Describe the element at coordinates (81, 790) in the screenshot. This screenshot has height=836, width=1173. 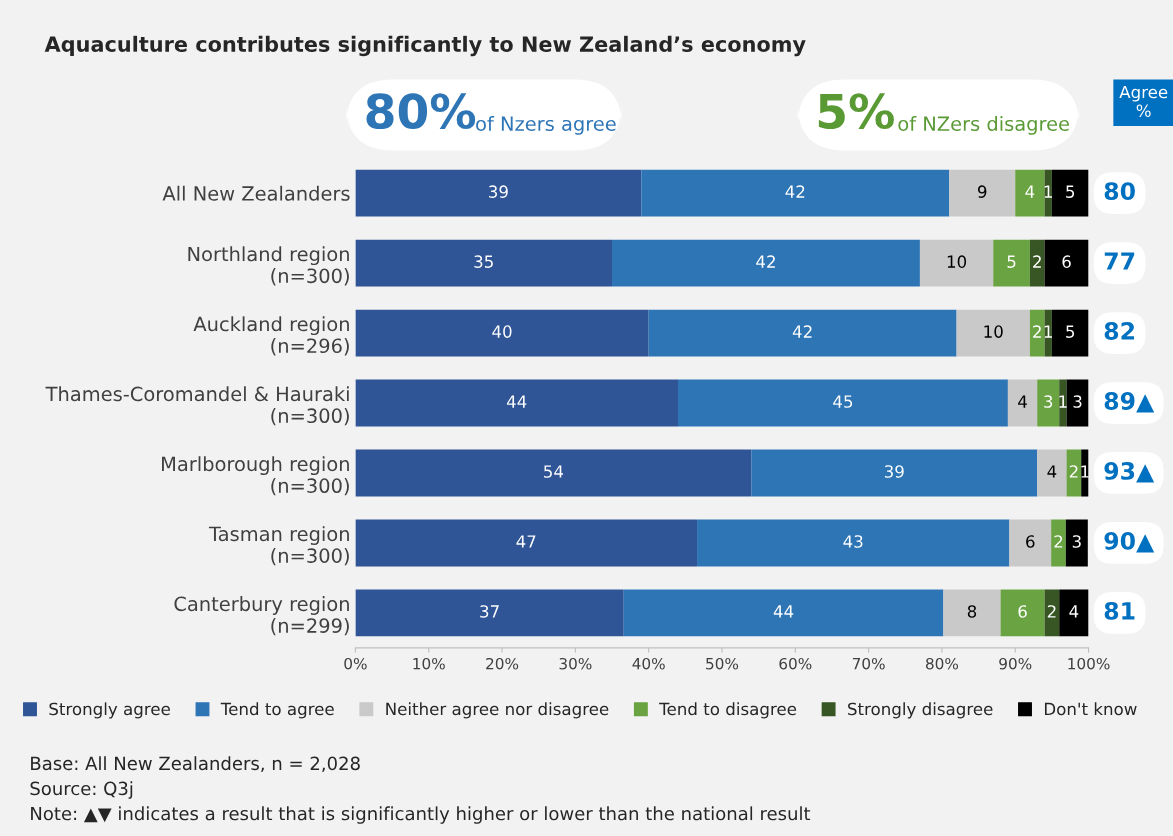
I see `source-note: Source: Q3j` at that location.